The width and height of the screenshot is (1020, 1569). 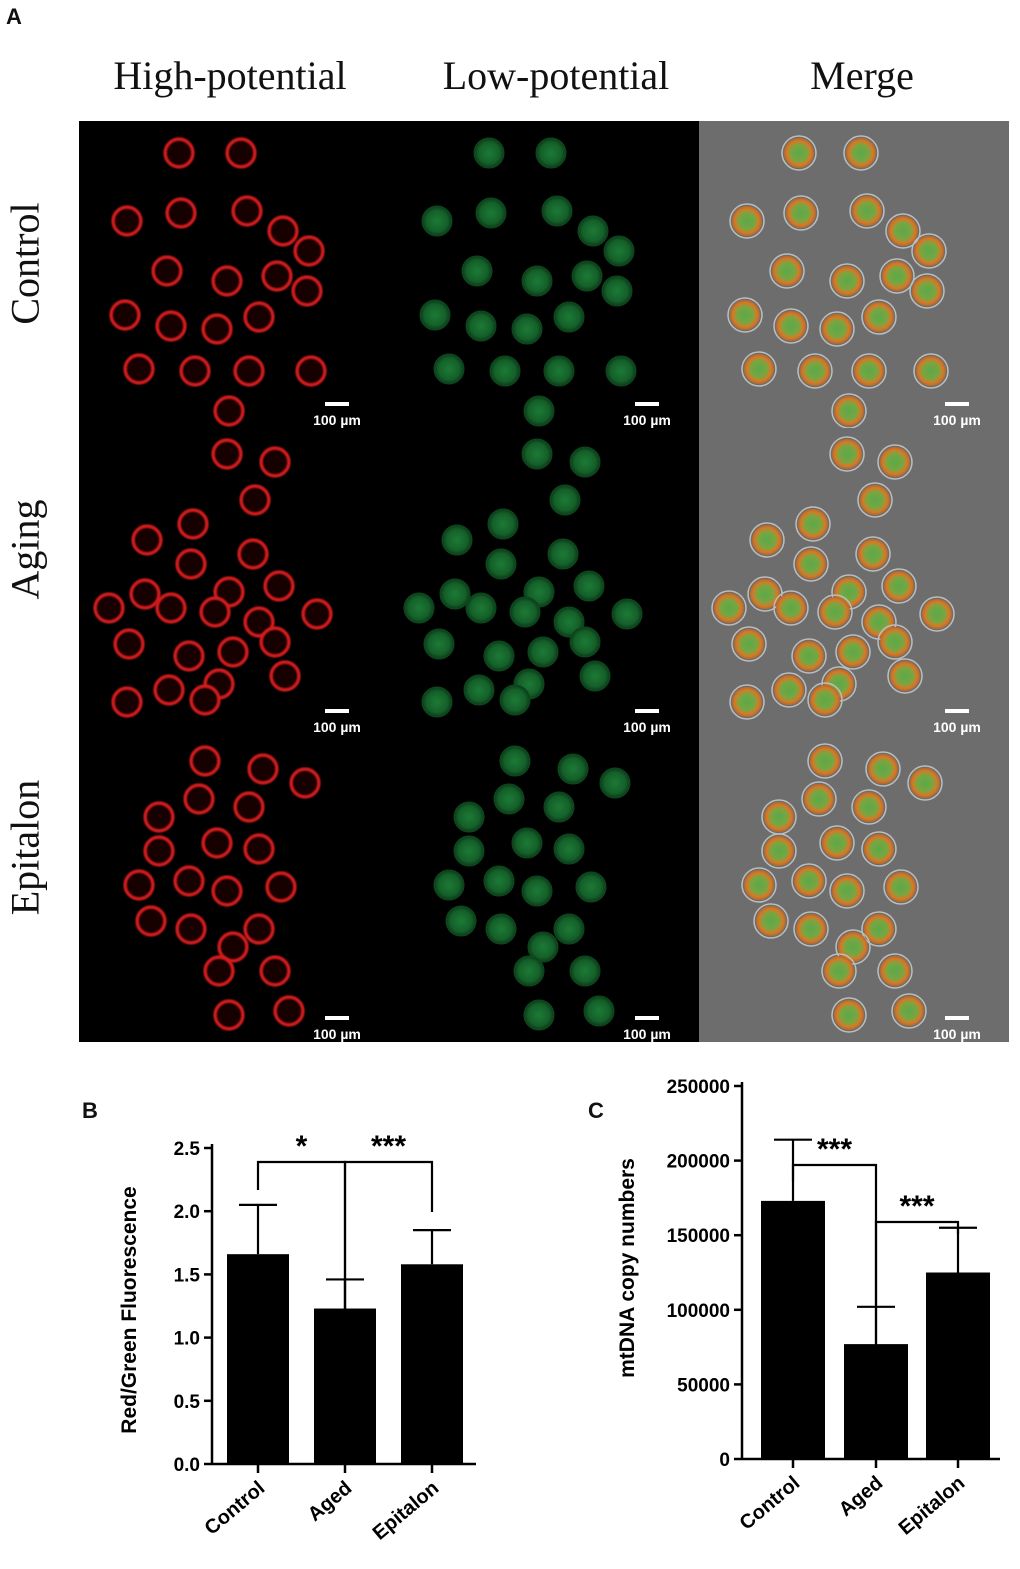 What do you see at coordinates (556, 75) in the screenshot?
I see `column-header-low-potential: Low-potential` at bounding box center [556, 75].